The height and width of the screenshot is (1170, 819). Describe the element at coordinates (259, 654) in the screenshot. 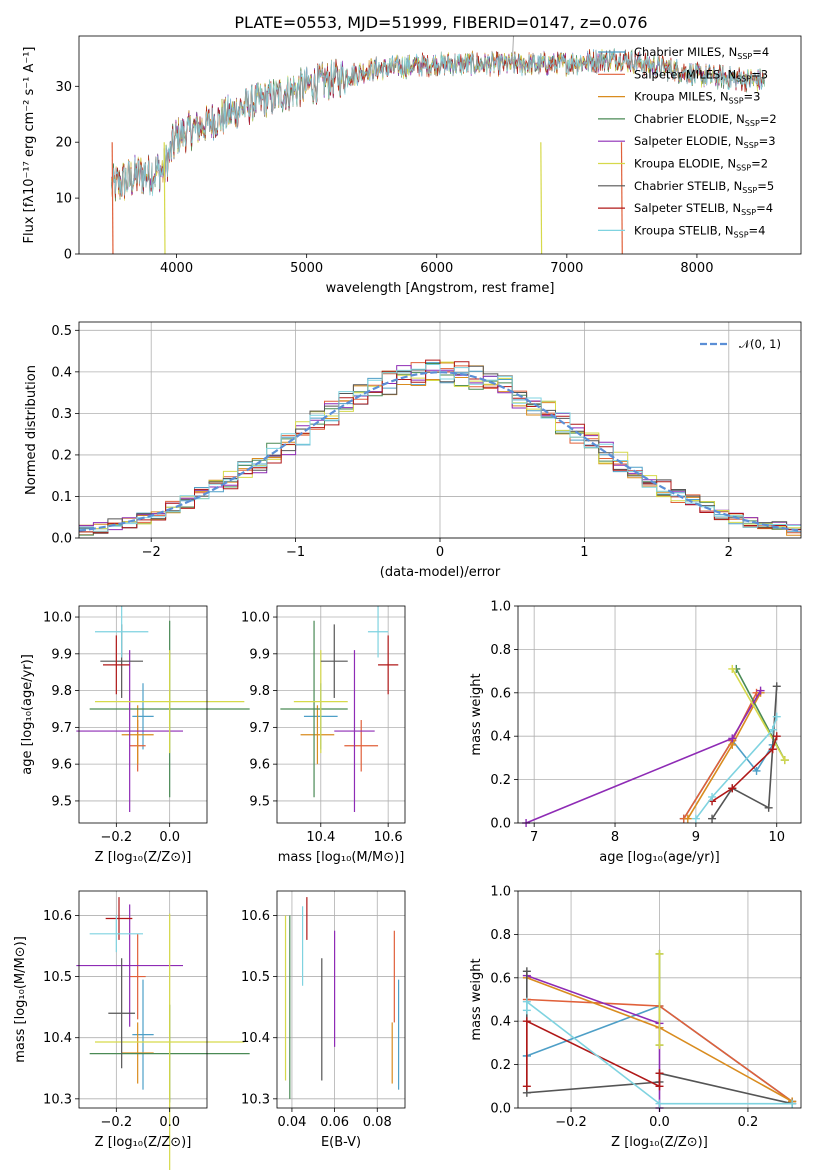

I see `y-tick-label: 9.9` at that location.